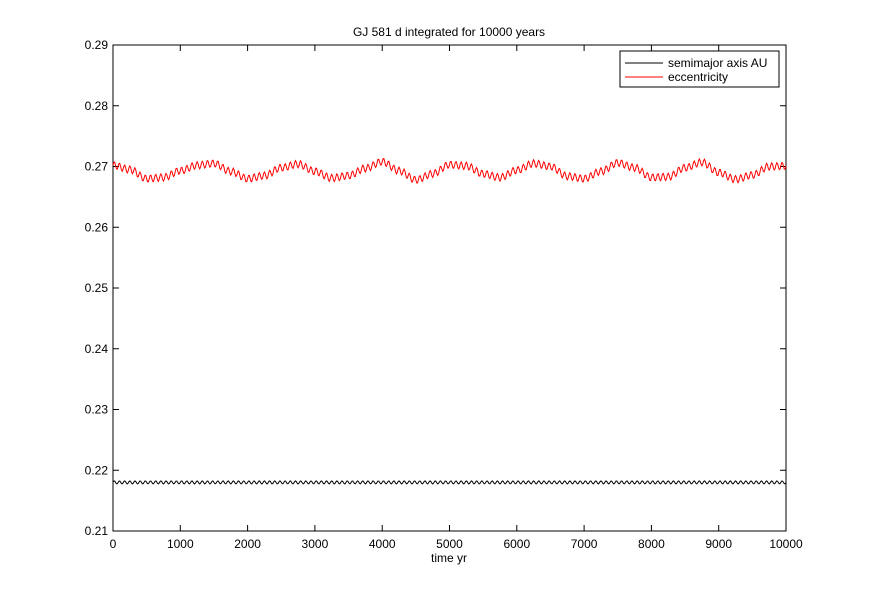 This screenshot has width=870, height=598. What do you see at coordinates (97, 531) in the screenshot?
I see `y-tick-label: 0.21` at bounding box center [97, 531].